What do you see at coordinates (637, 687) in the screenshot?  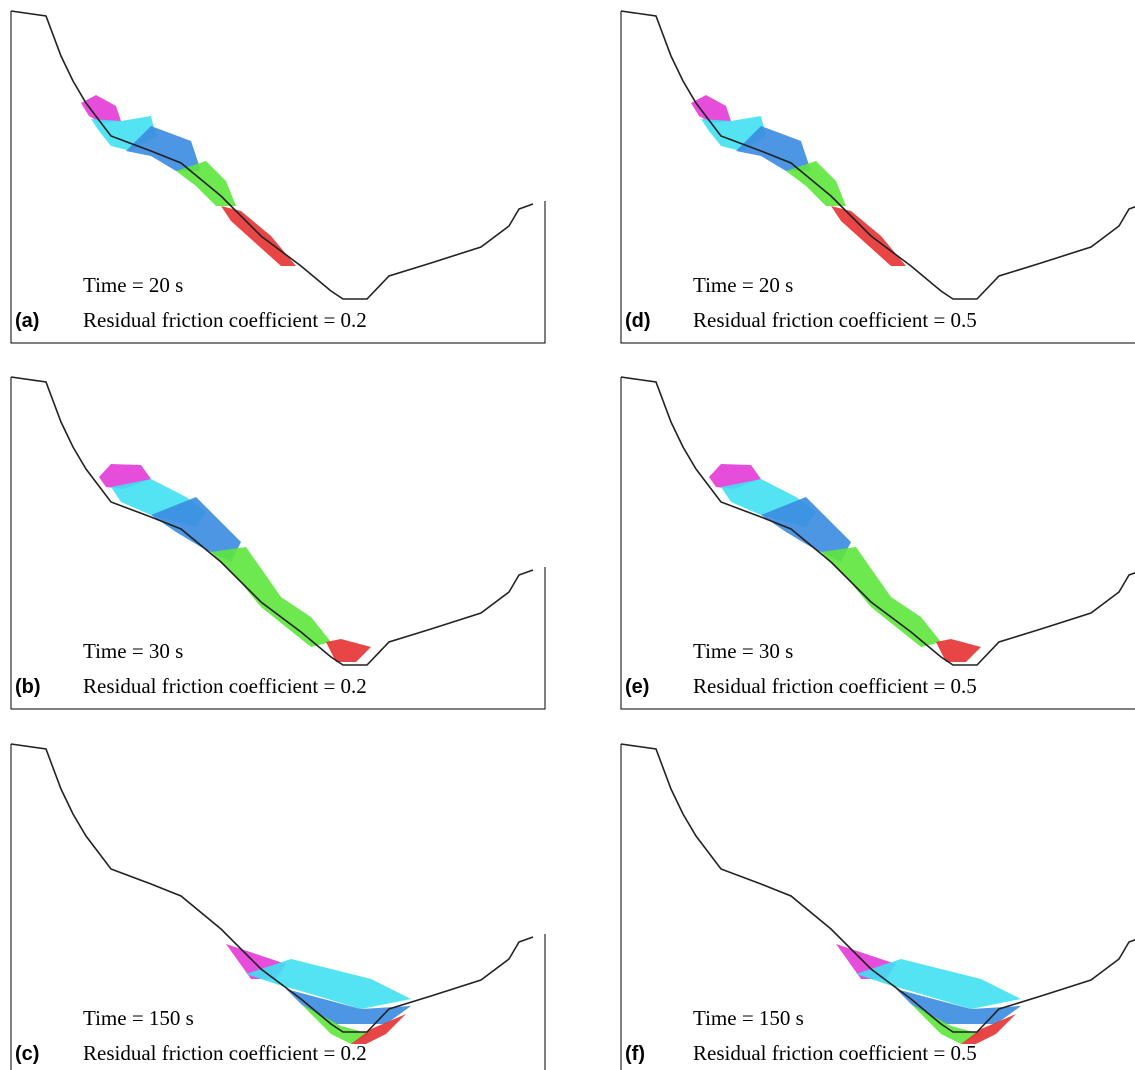 I see `panel-label: (e)` at bounding box center [637, 687].